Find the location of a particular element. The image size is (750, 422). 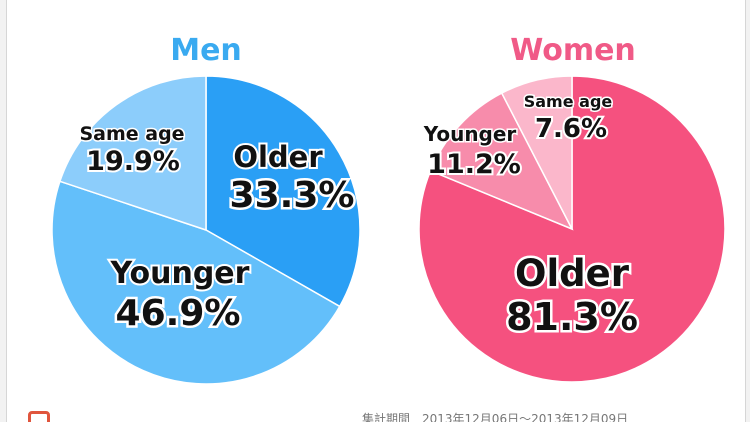

slice-value-older-men: 33.3% is located at coordinates (292, 195).